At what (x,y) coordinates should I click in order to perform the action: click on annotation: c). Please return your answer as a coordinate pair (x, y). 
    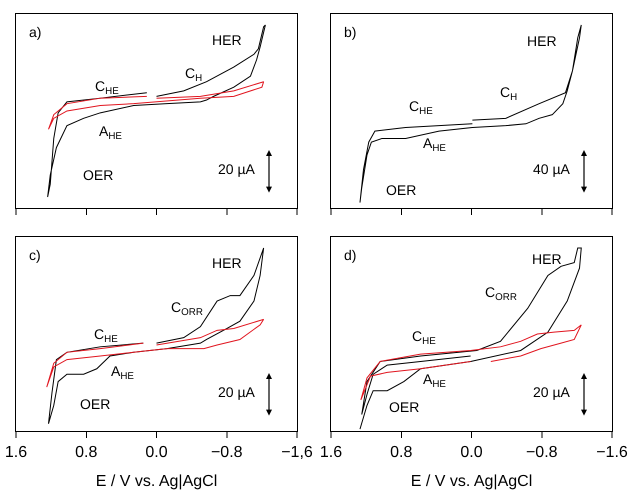
    Looking at the image, I should click on (35, 255).